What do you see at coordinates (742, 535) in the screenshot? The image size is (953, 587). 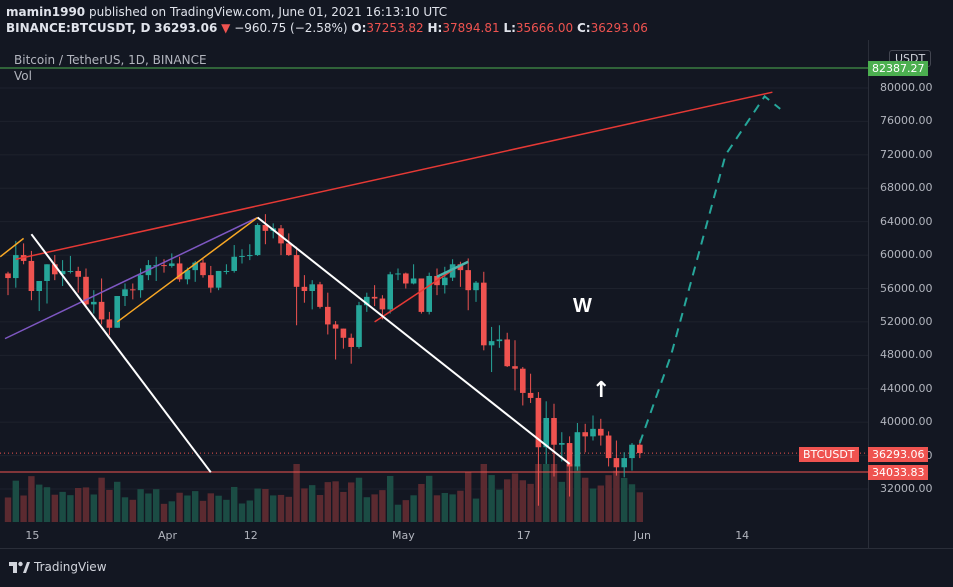 I see `time-tick-label: 14` at bounding box center [742, 535].